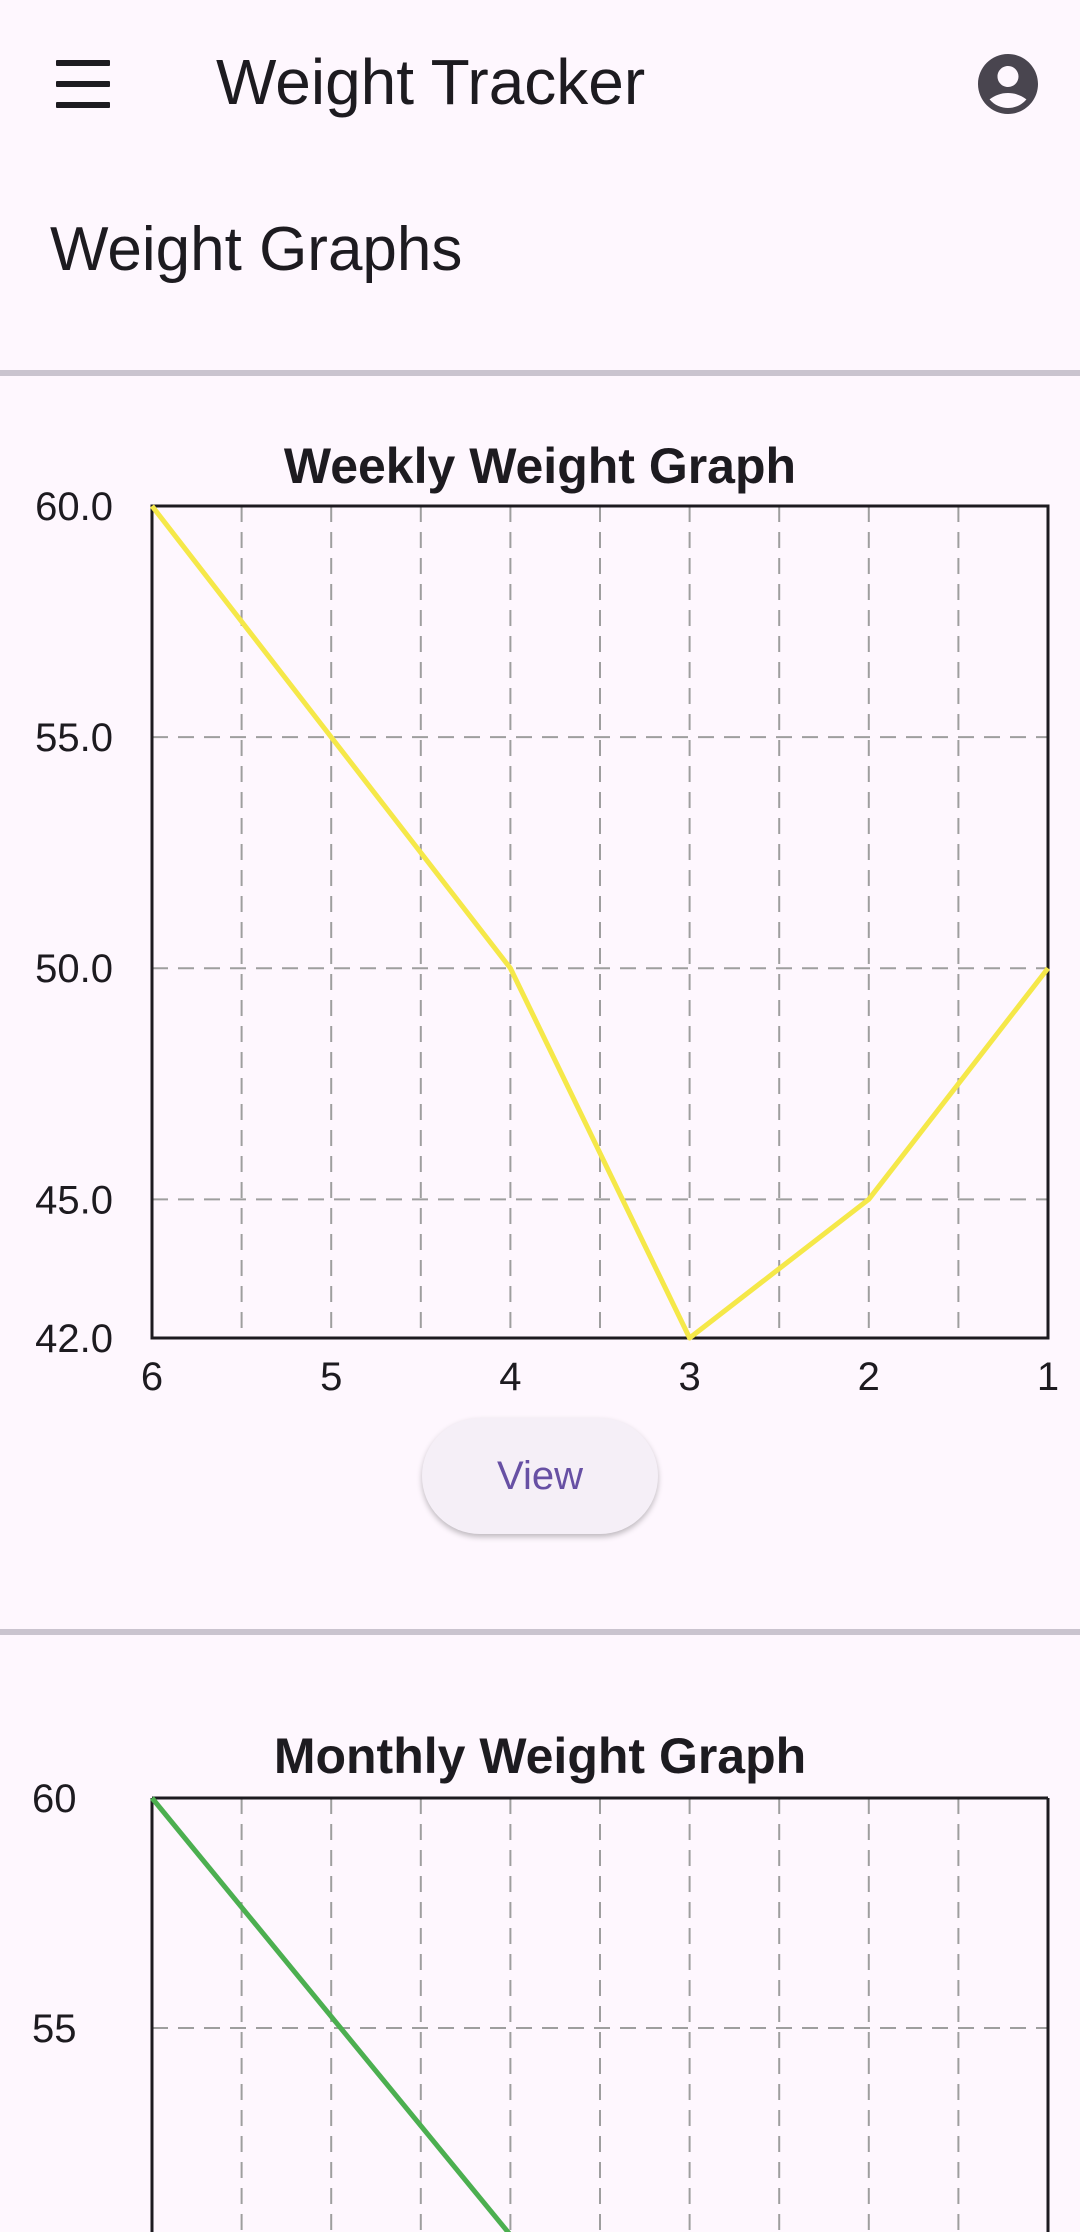 The width and height of the screenshot is (1080, 2232). I want to click on x-tick-label: 5, so click(331, 1377).